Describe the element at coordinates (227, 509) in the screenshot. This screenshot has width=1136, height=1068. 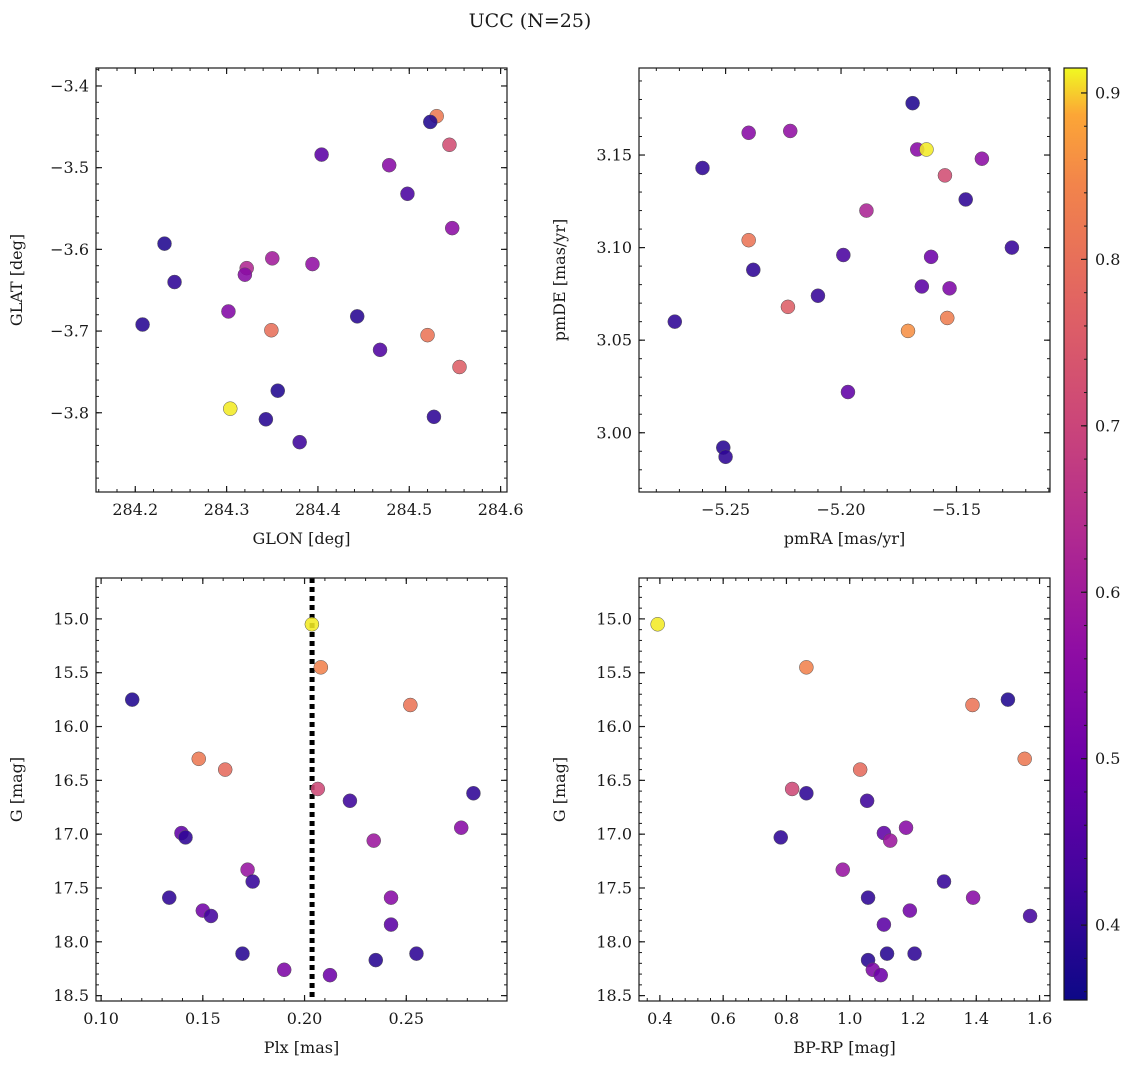
I see `x-tick-label: 284.3` at that location.